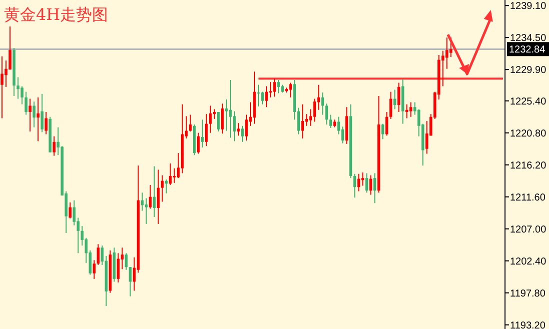 The image size is (549, 329). Describe the element at coordinates (528, 38) in the screenshot. I see `y-tick-label: 1234.50` at that location.